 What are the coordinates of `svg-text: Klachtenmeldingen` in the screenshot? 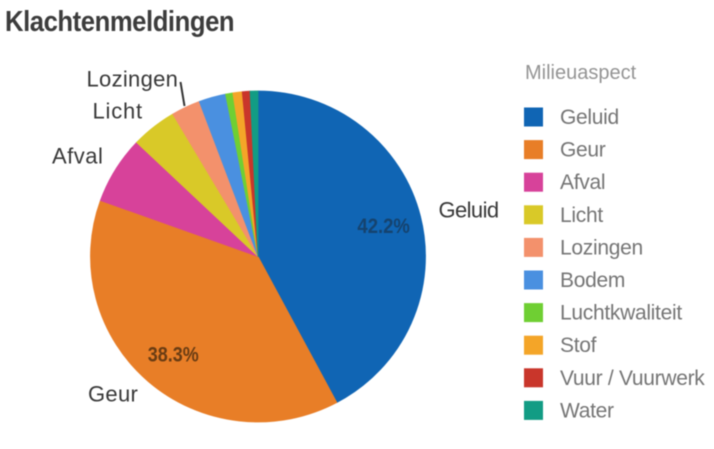 It's located at (119, 21).